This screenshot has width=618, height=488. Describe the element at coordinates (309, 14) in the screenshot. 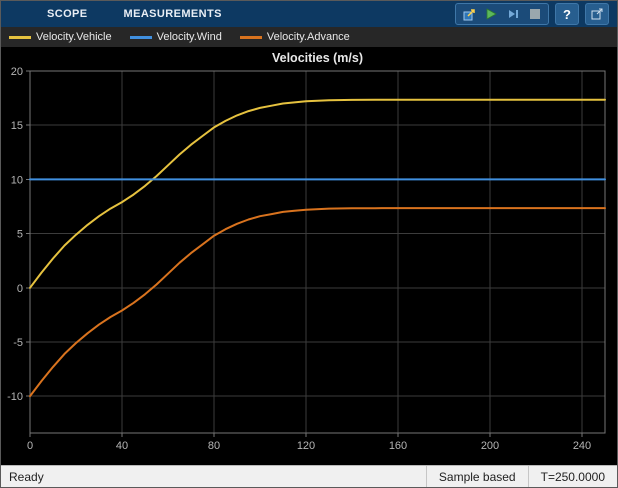

I see `toolbar: SCOPE MEASUREMENTS` at that location.